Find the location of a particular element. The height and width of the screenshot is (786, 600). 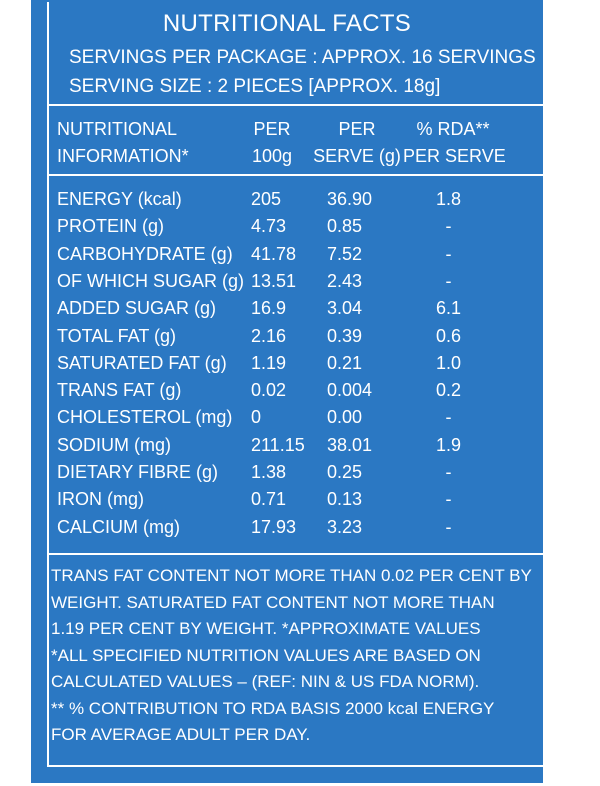

value-per-100g: 211.15 is located at coordinates (278, 444).